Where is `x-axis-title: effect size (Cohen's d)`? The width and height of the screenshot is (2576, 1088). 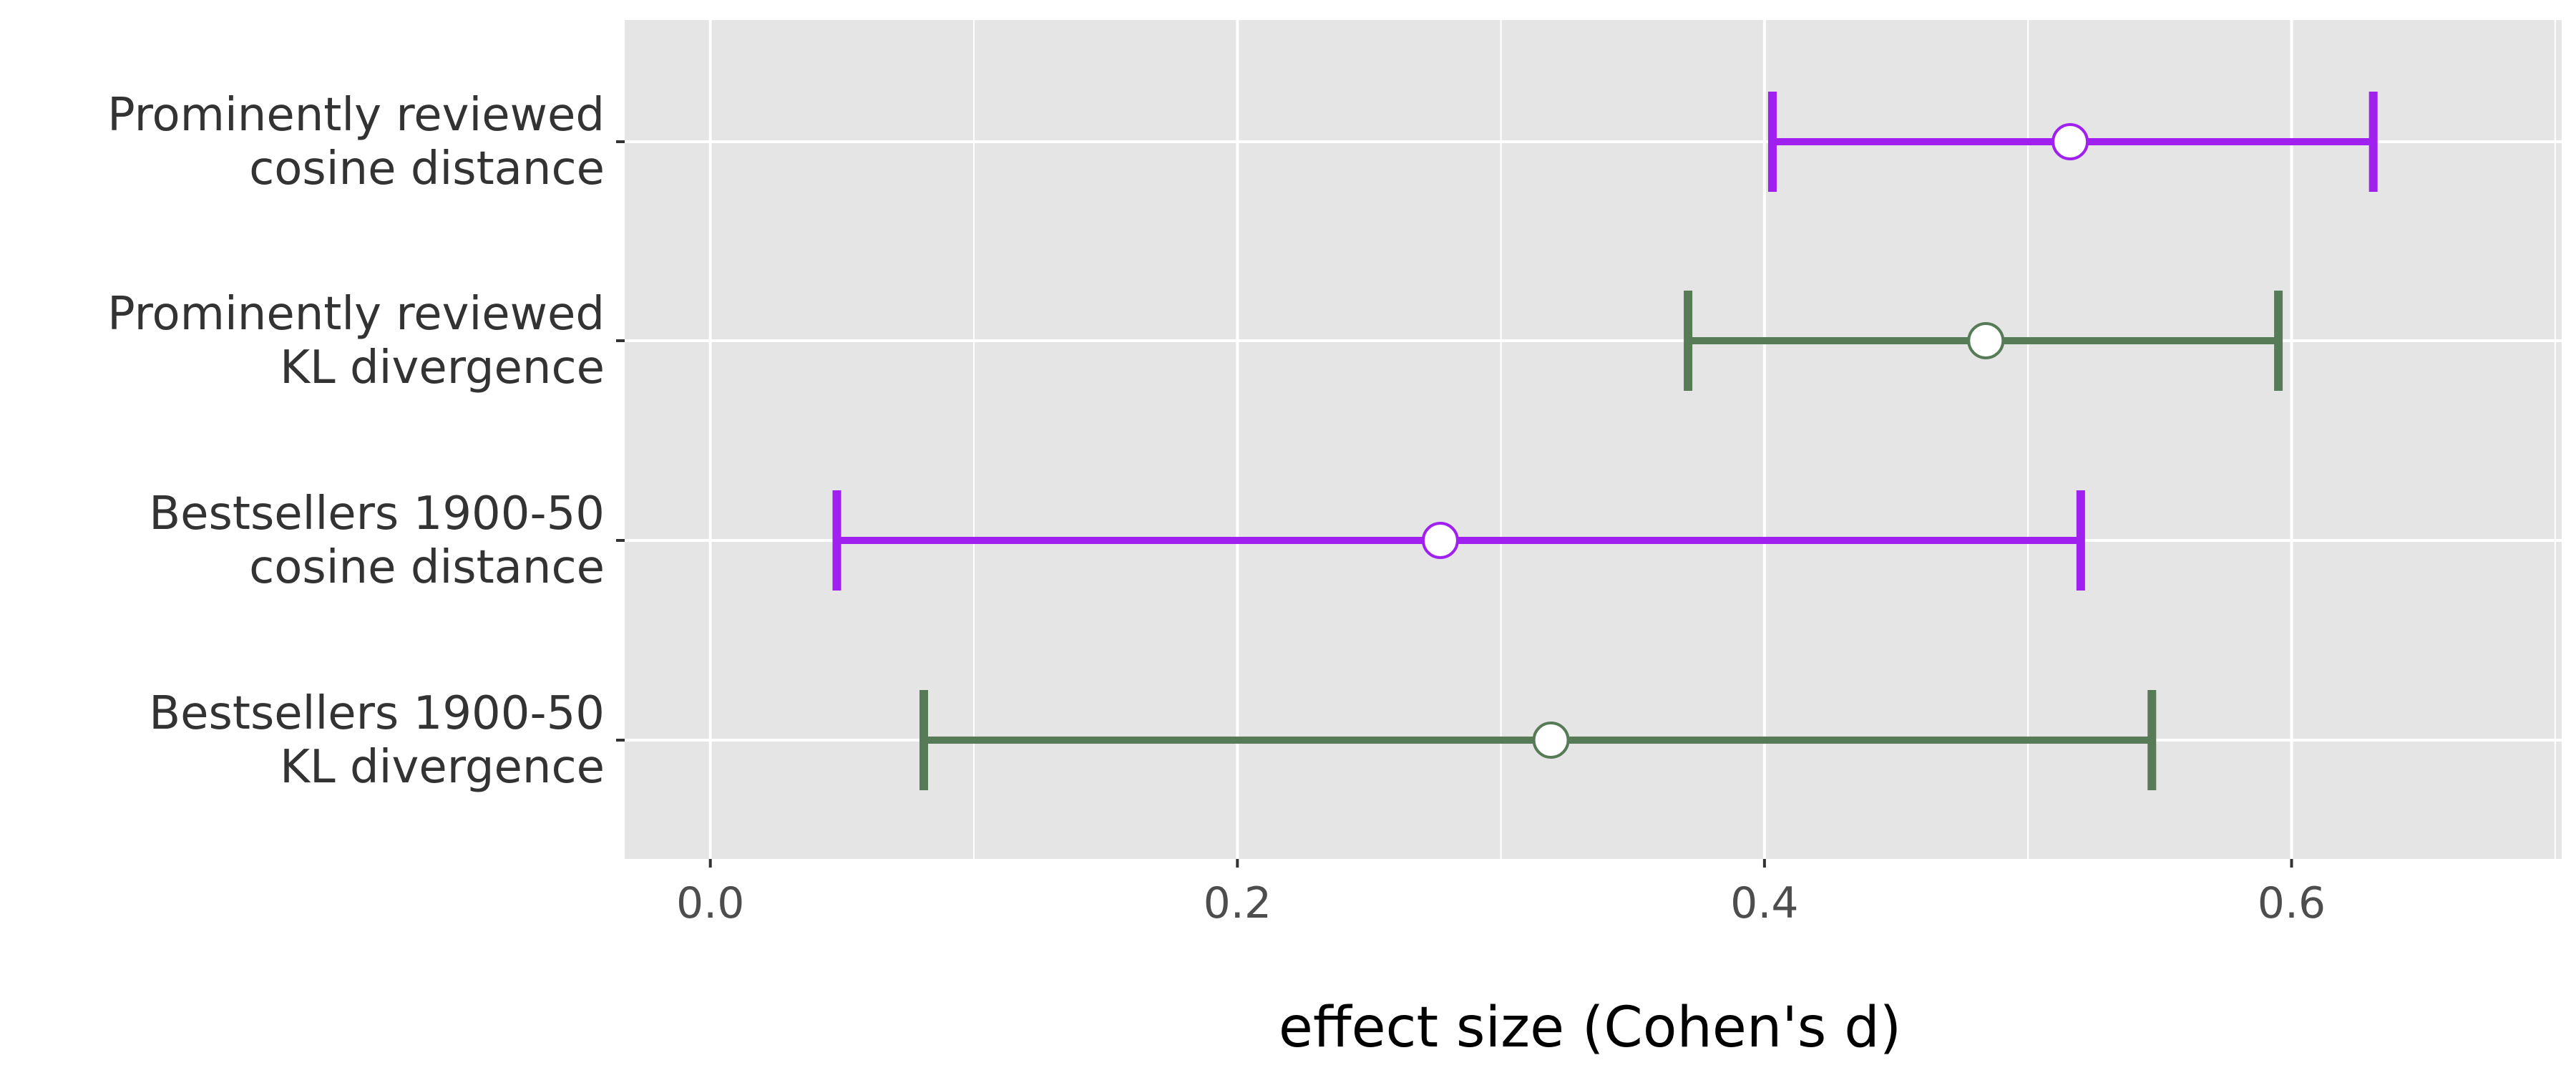
x-axis-title: effect size (Cohen's d) is located at coordinates (1590, 1028).